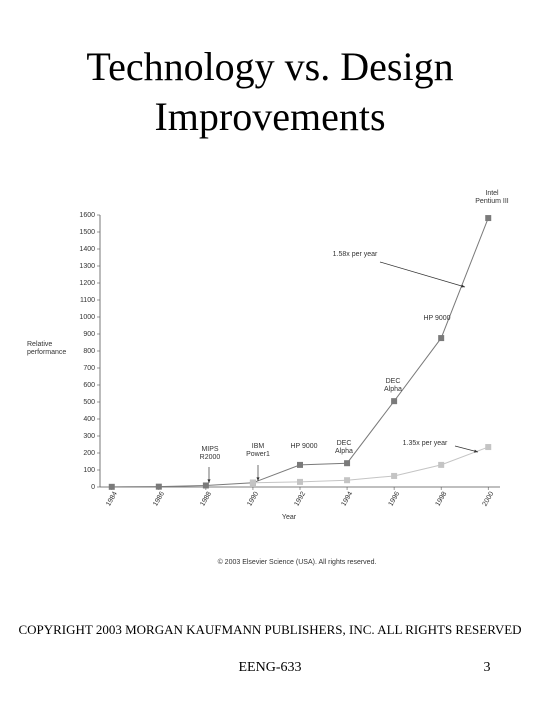  I want to click on page-number: 3, so click(487, 667).